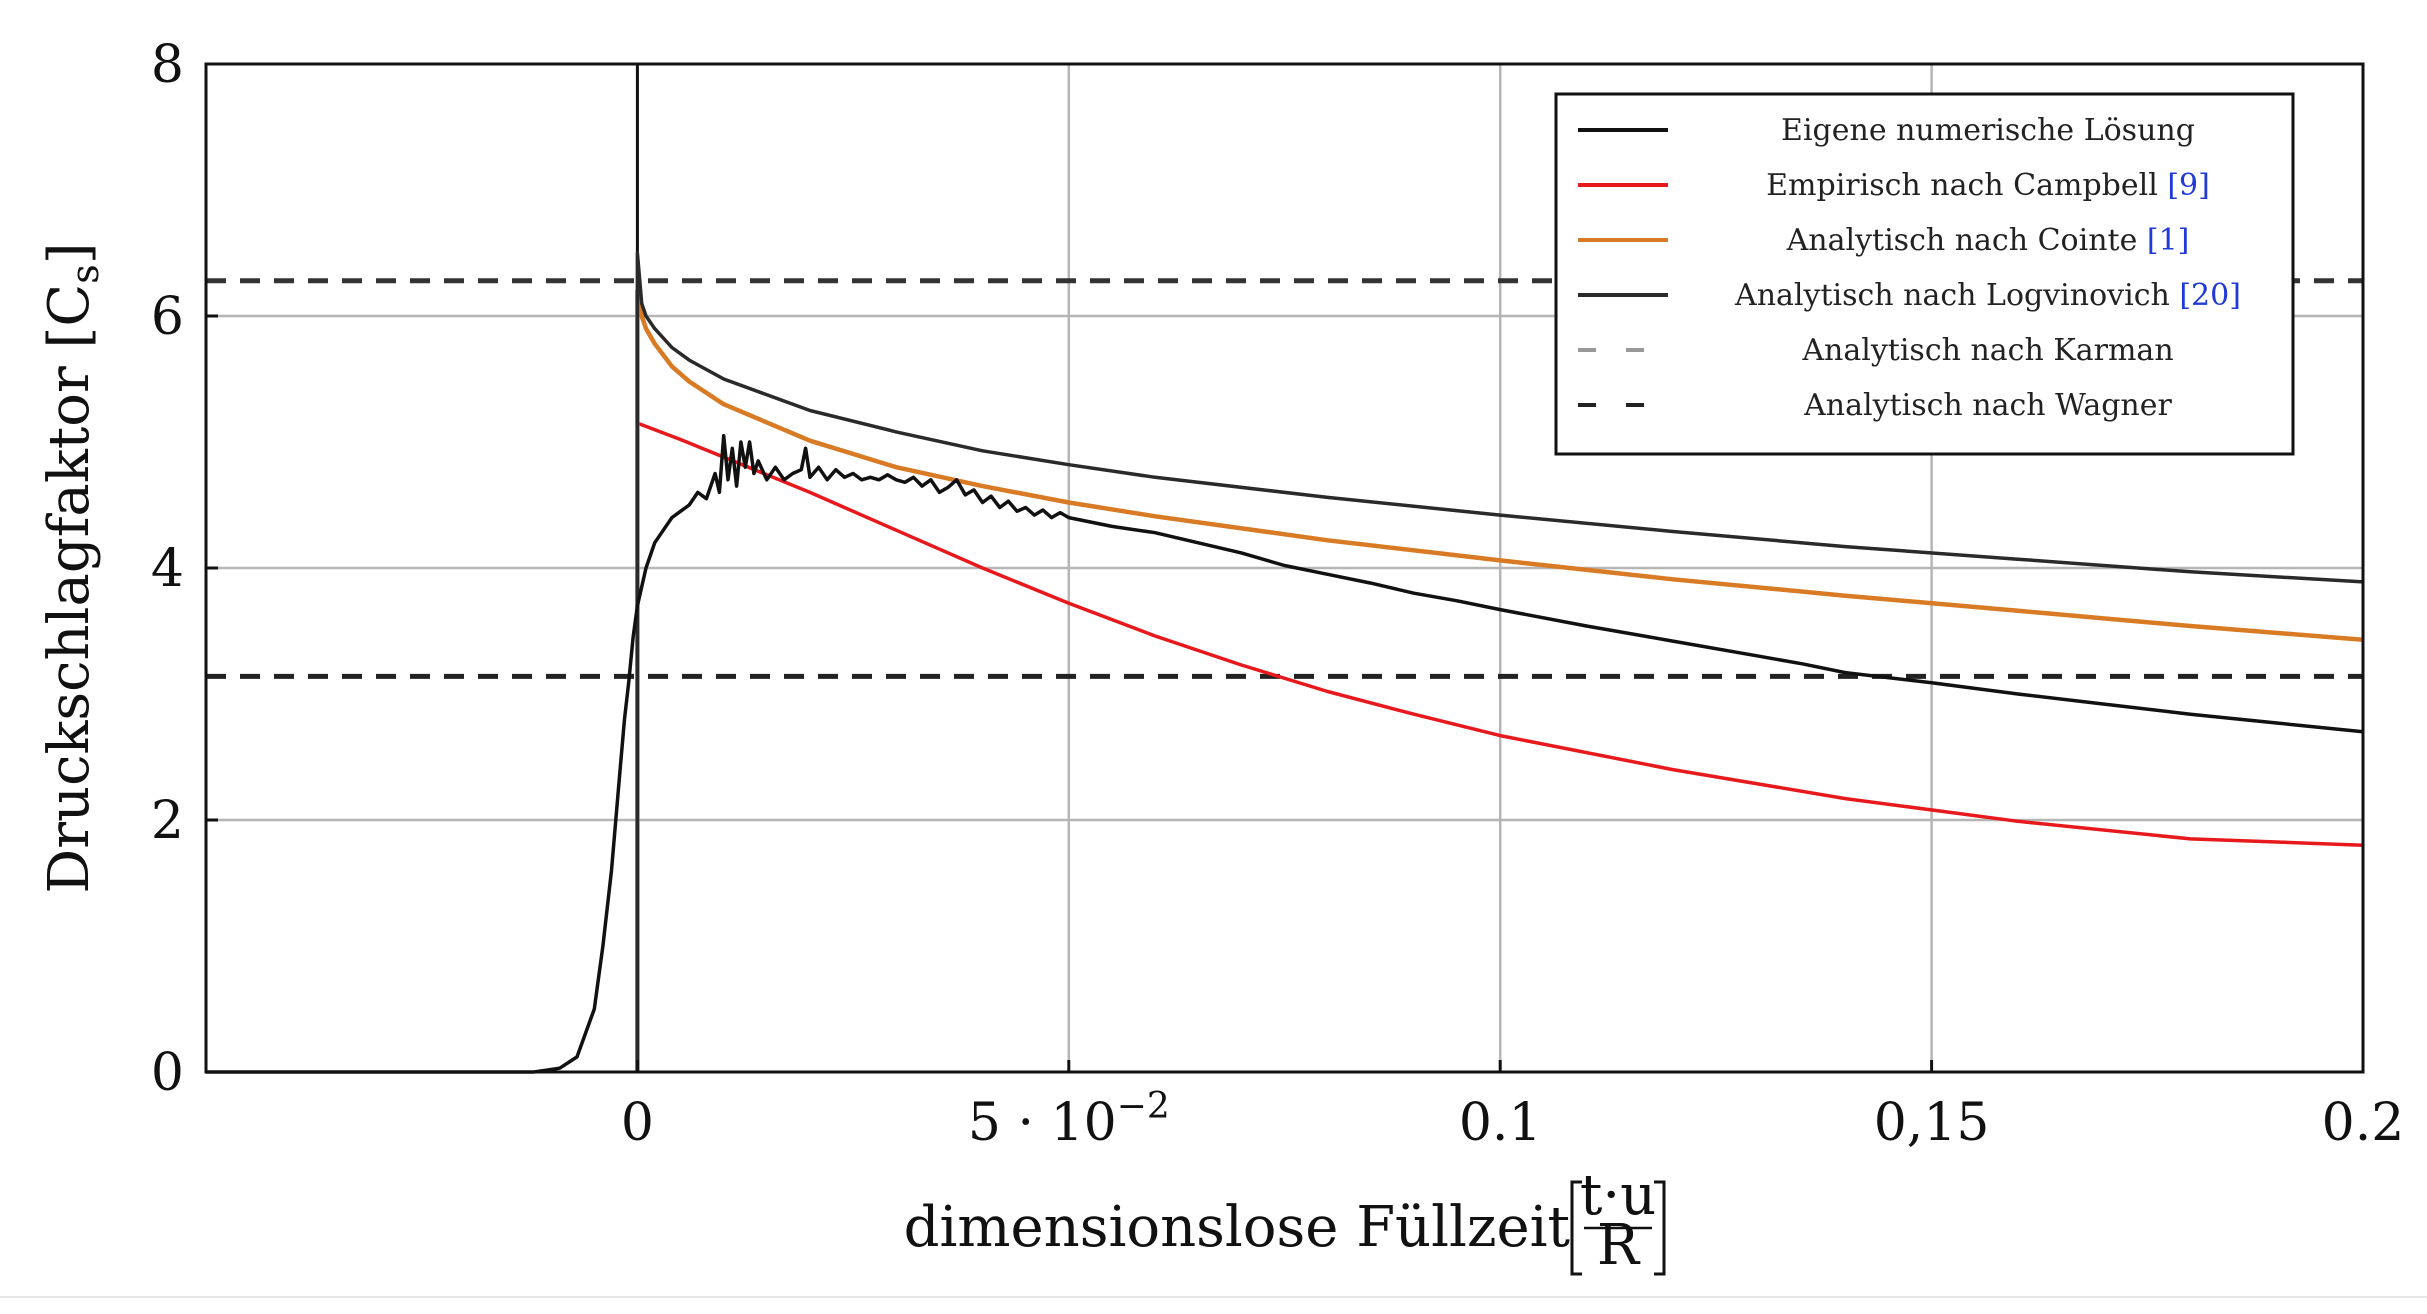 This screenshot has height=1314, width=2427. Describe the element at coordinates (1042, 1123) in the screenshot. I see `x-tick-label-text: 5 · 10` at that location.